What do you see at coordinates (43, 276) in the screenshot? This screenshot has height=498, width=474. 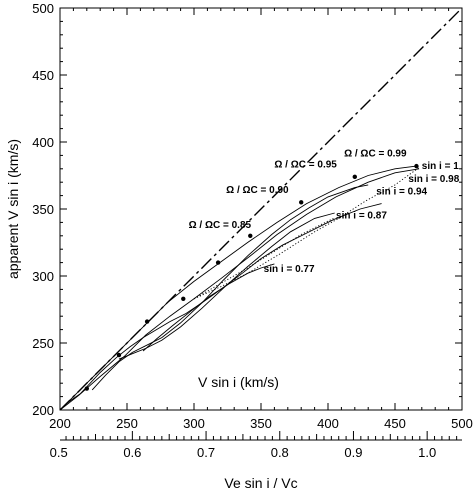 I see `y-tick-label: 300` at bounding box center [43, 276].